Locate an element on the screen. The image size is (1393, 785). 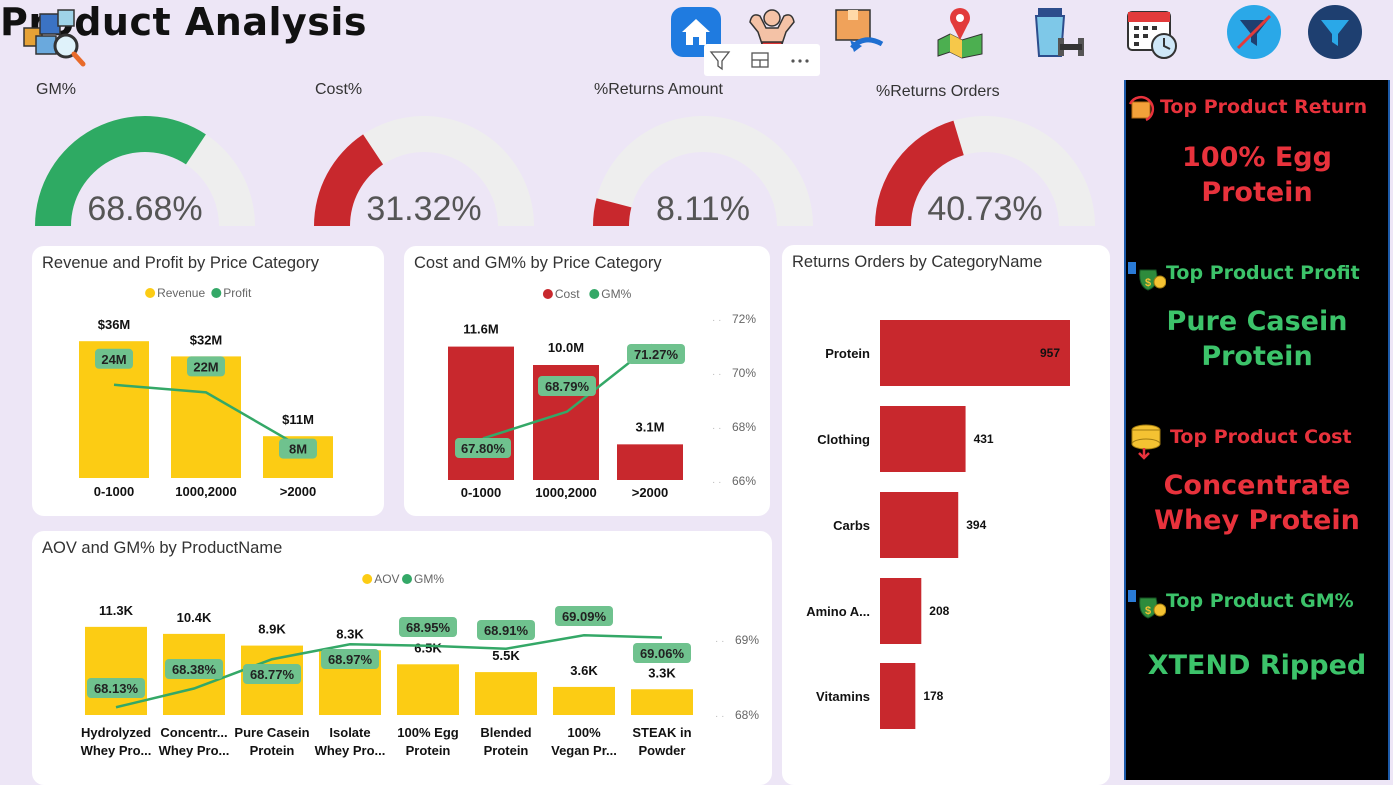
focus-mode-icon is located at coordinates (760, 60).